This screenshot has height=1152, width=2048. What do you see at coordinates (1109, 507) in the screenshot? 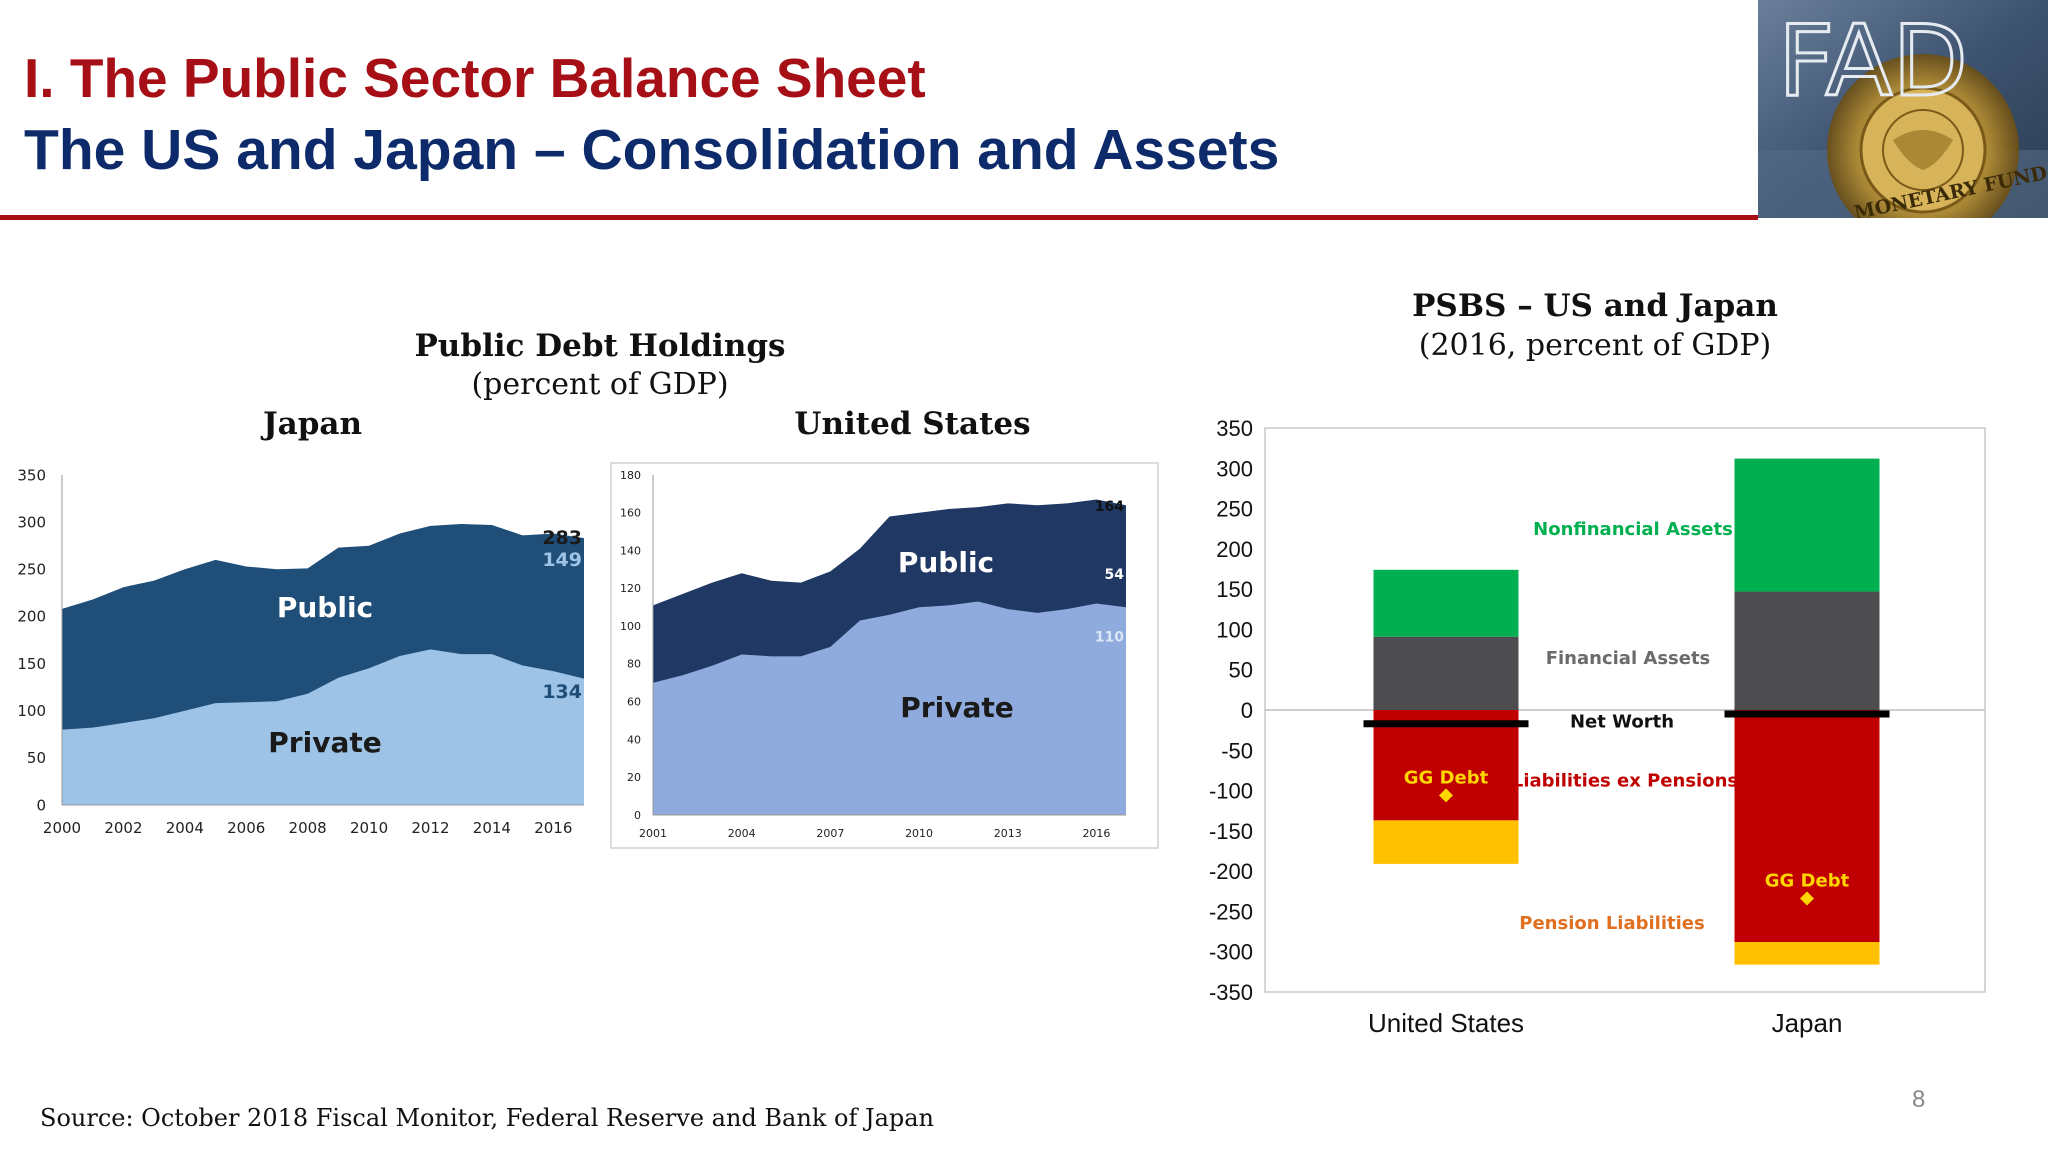
I see `end-value-label: 164` at bounding box center [1109, 507].